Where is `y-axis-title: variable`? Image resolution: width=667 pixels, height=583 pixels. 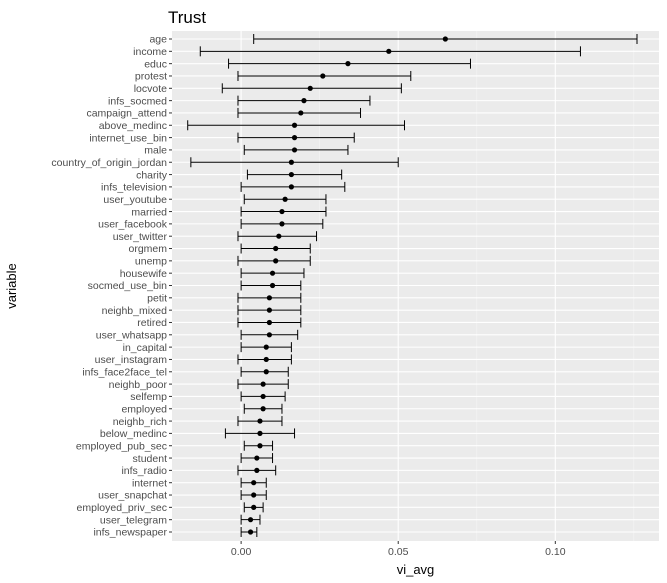
y-axis-title: variable is located at coordinates (11, 286).